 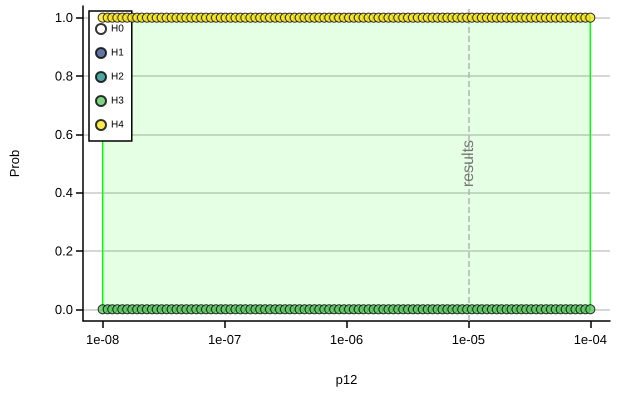 I want to click on y-axis-title: Prob, so click(x=14, y=164).